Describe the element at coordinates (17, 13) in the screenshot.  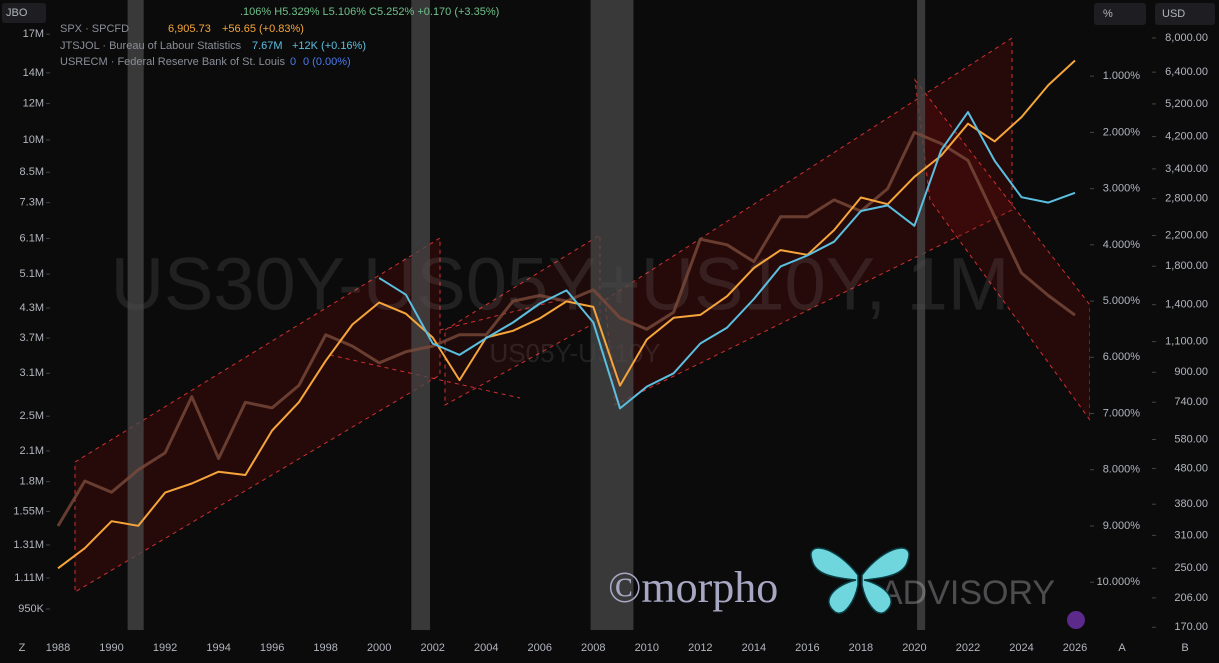
I see `left-tag: JBO` at that location.